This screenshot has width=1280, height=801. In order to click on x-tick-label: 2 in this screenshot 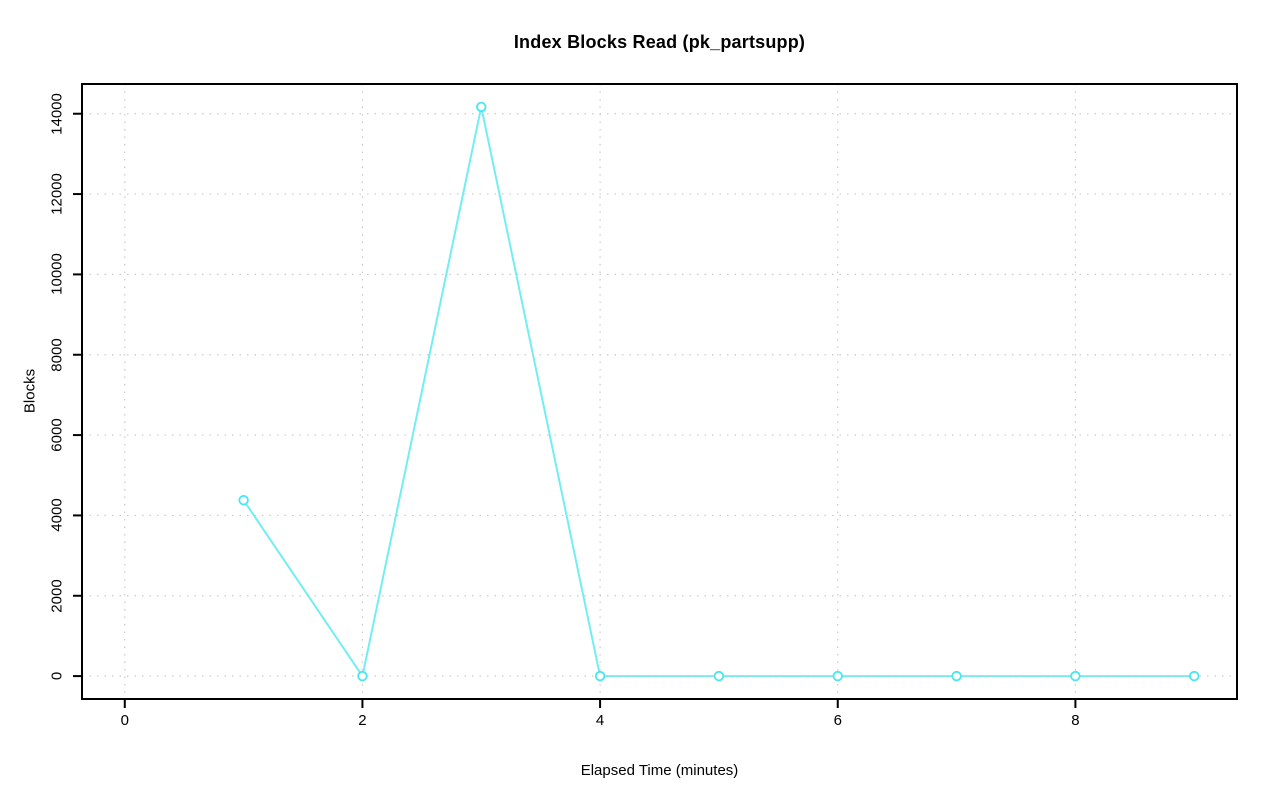, I will do `click(362, 720)`.